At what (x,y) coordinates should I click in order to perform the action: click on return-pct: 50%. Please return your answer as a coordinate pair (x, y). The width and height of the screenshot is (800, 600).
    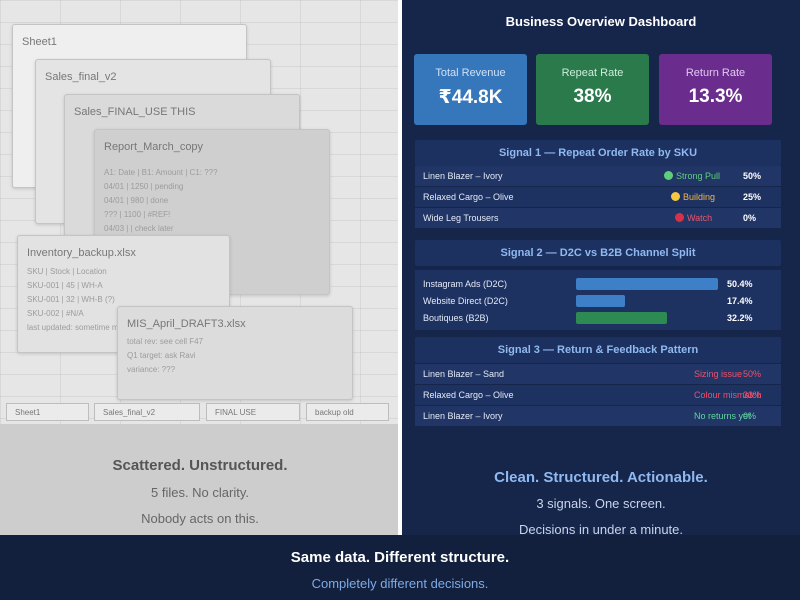
    Looking at the image, I should click on (752, 374).